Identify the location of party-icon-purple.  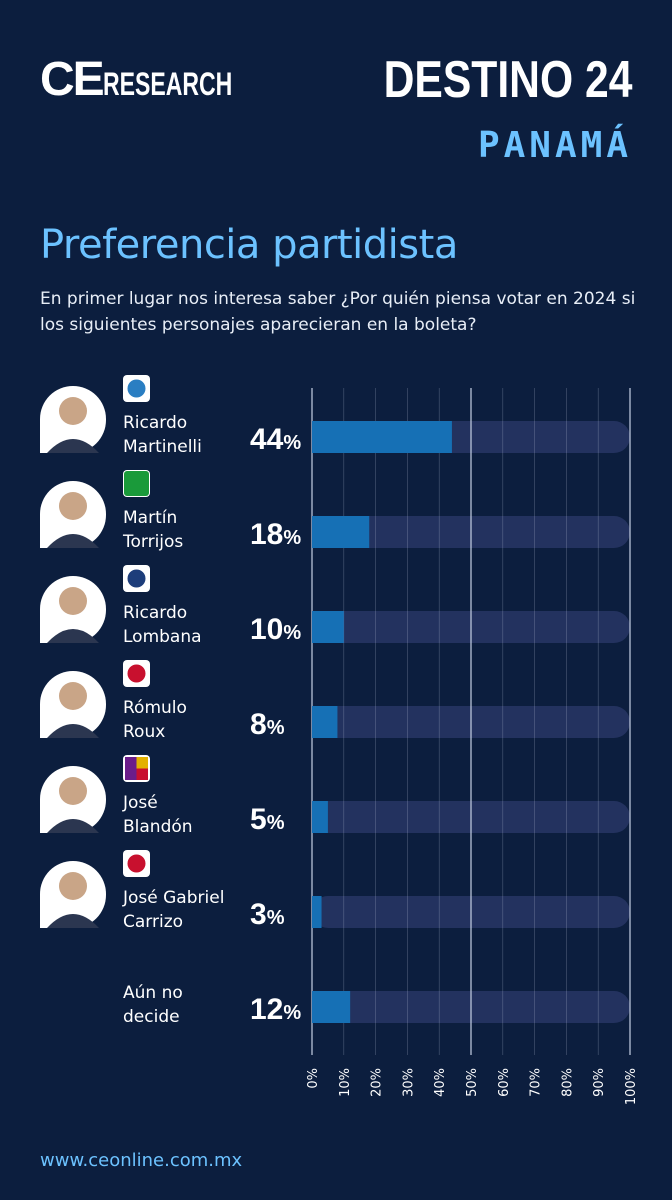
(131, 768).